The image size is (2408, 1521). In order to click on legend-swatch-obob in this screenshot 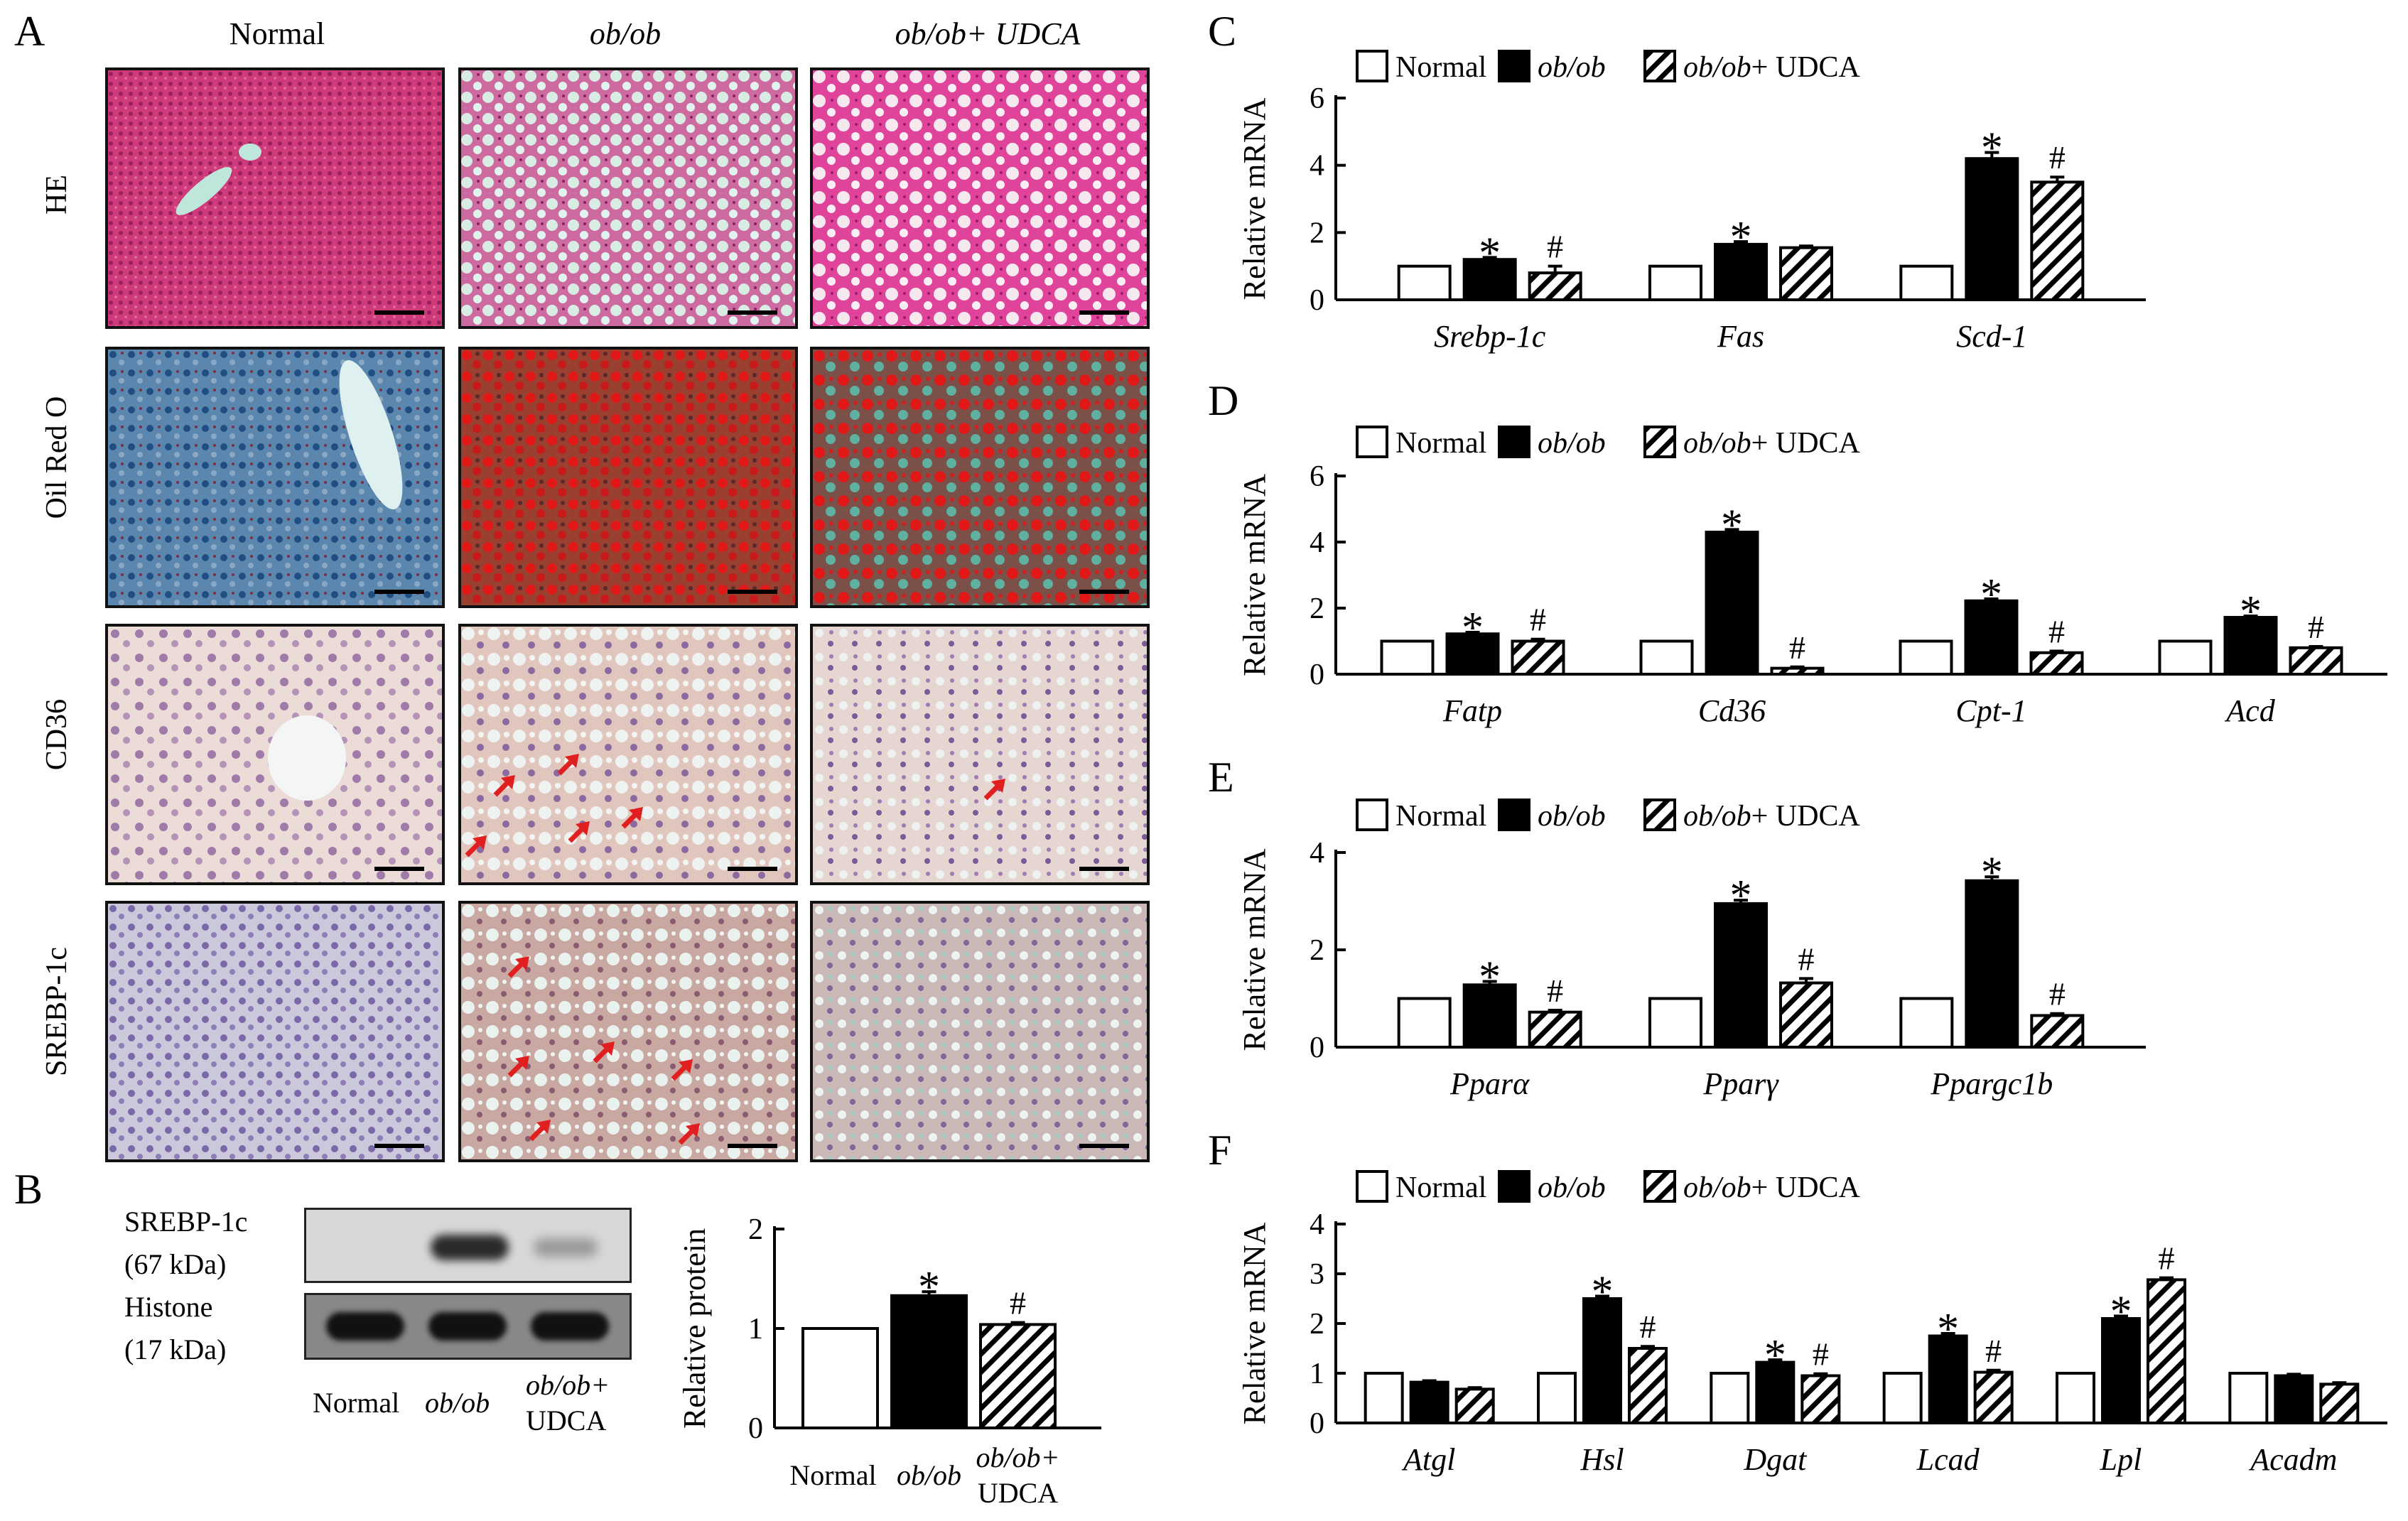, I will do `click(1514, 815)`.